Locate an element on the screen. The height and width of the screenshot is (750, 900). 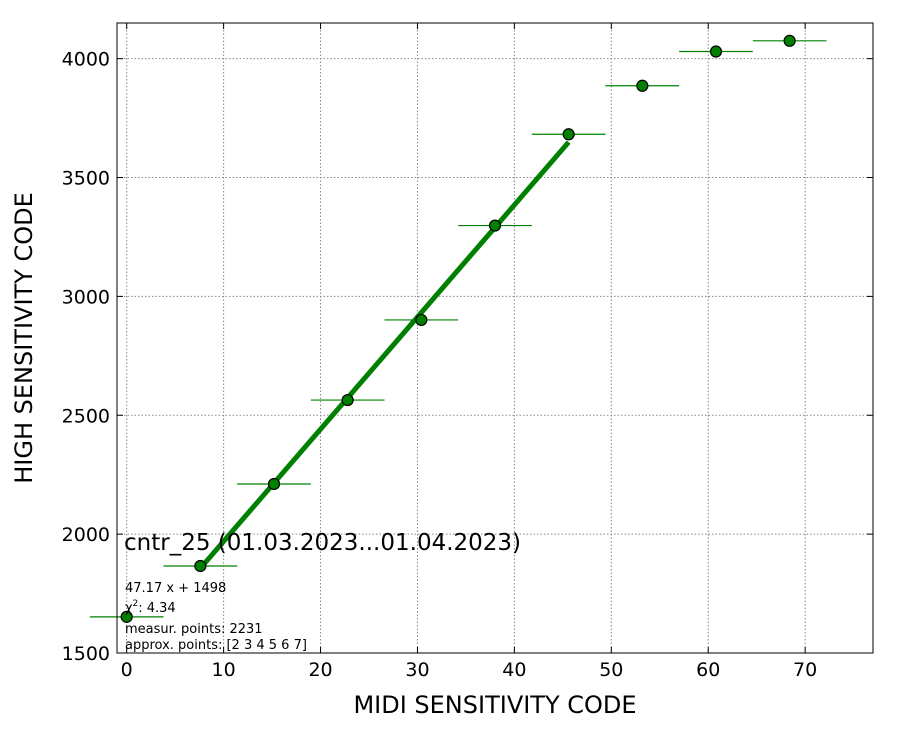
annotation-equation: 47.17 x + 1498 is located at coordinates (175, 588).